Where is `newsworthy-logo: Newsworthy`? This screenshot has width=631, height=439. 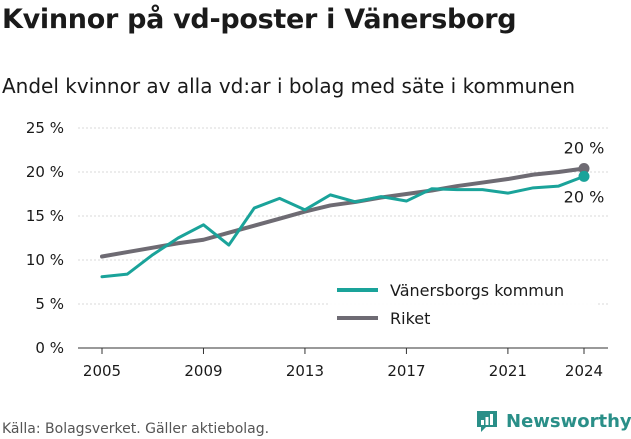
newsworthy-logo: Newsworthy is located at coordinates (552, 421).